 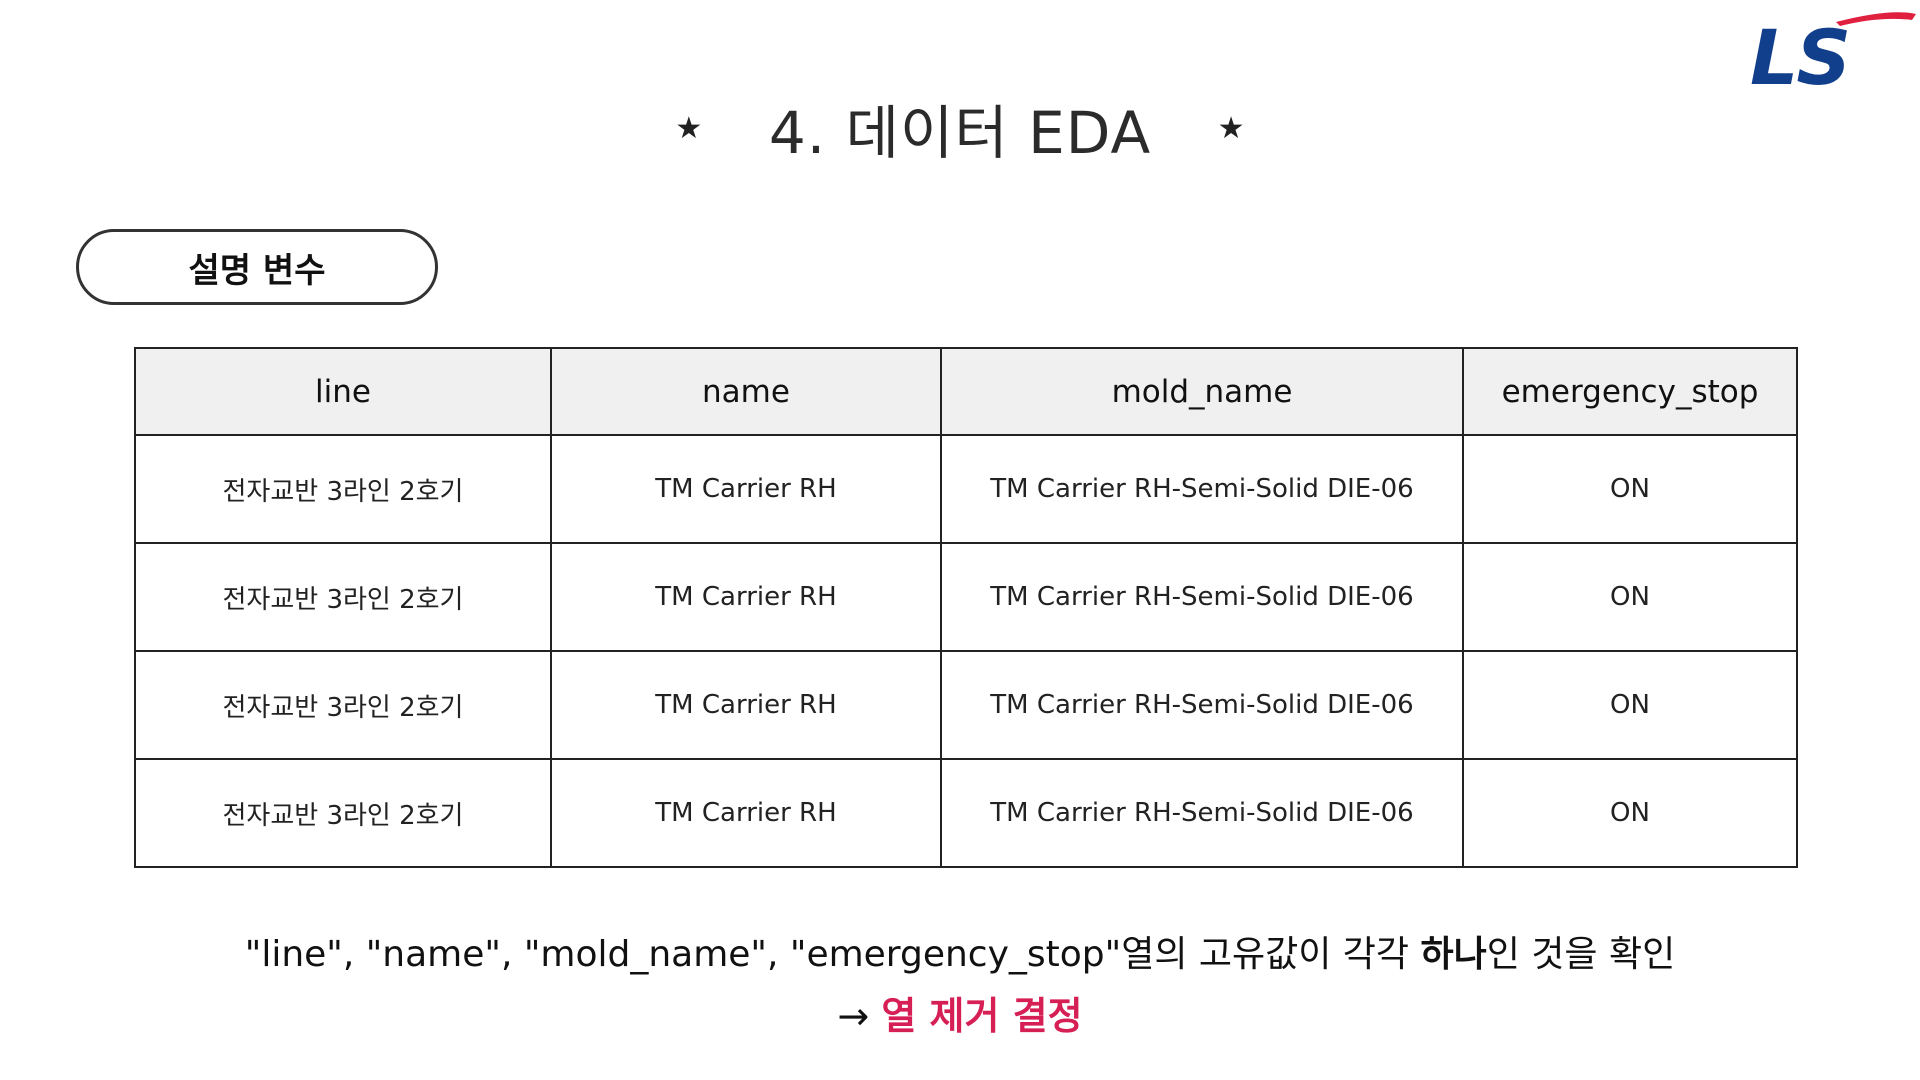 What do you see at coordinates (689, 128) in the screenshot?
I see `star-left-icon: ★` at bounding box center [689, 128].